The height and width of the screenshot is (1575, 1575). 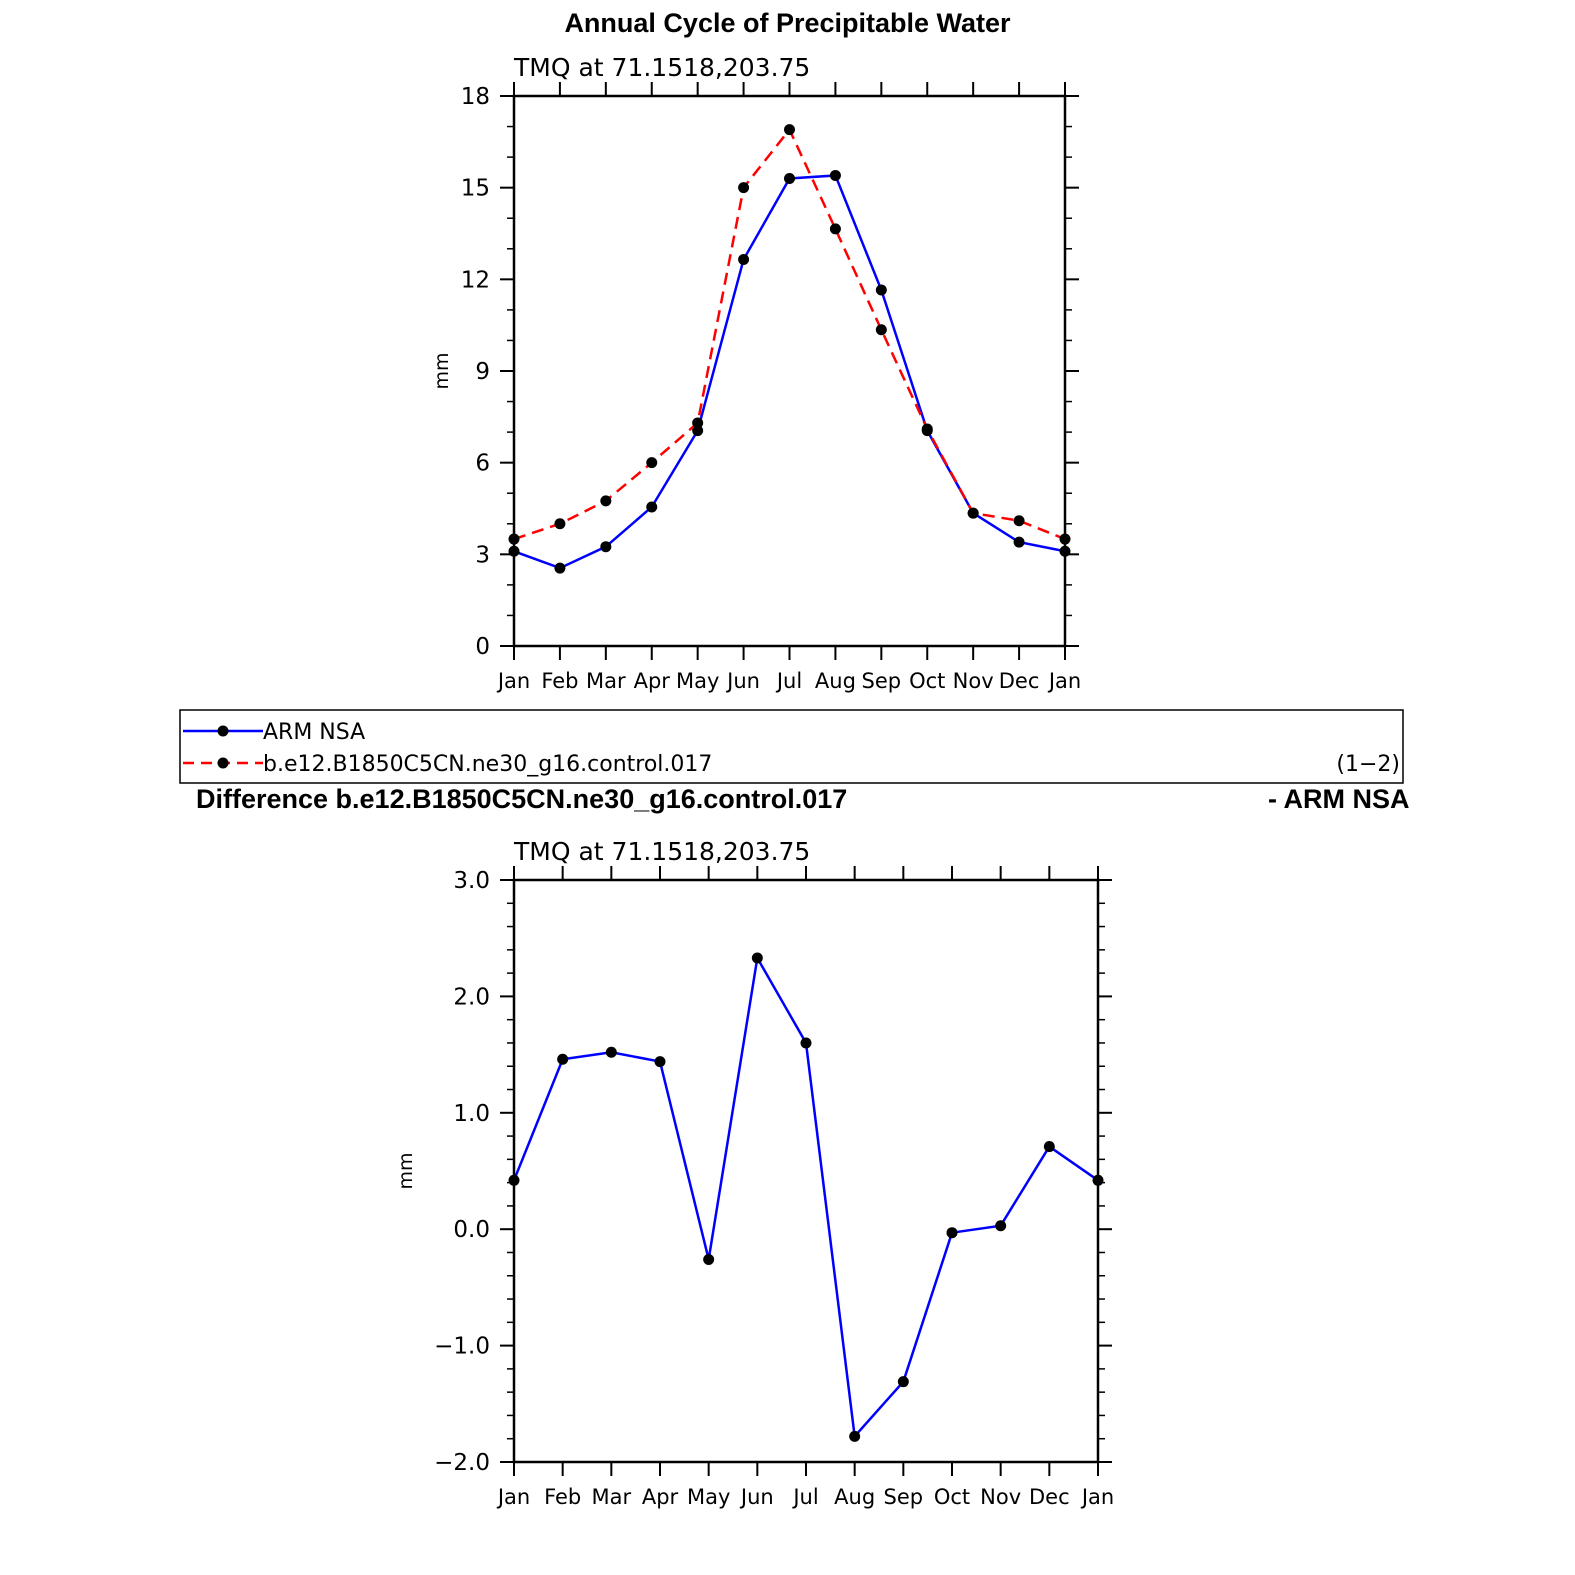 I want to click on y-tick-label: −1.0, so click(x=462, y=1347).